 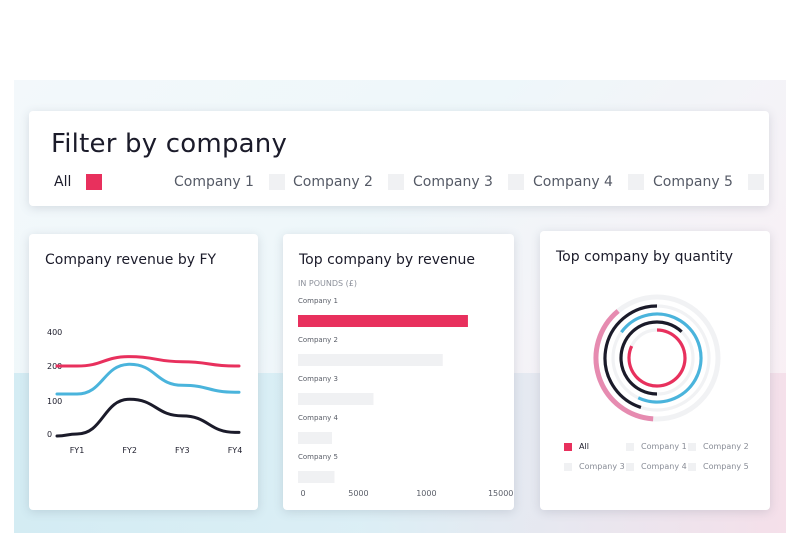 I want to click on x-tick-label: FY2, so click(x=129, y=450).